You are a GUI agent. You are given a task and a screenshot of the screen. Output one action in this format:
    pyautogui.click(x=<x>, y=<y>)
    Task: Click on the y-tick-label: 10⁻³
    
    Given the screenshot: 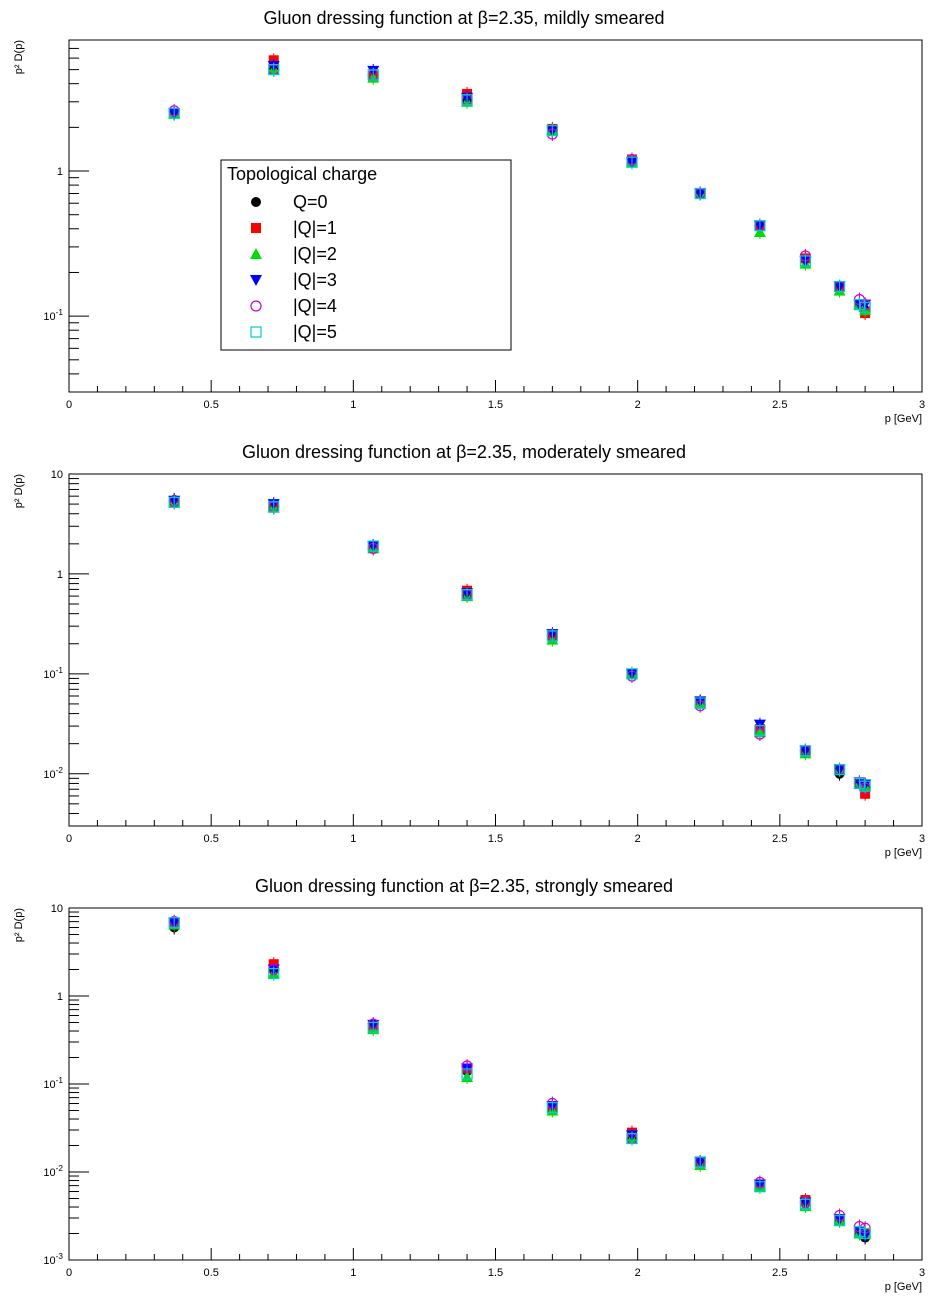 What is the action you would take?
    pyautogui.click(x=53, y=1259)
    